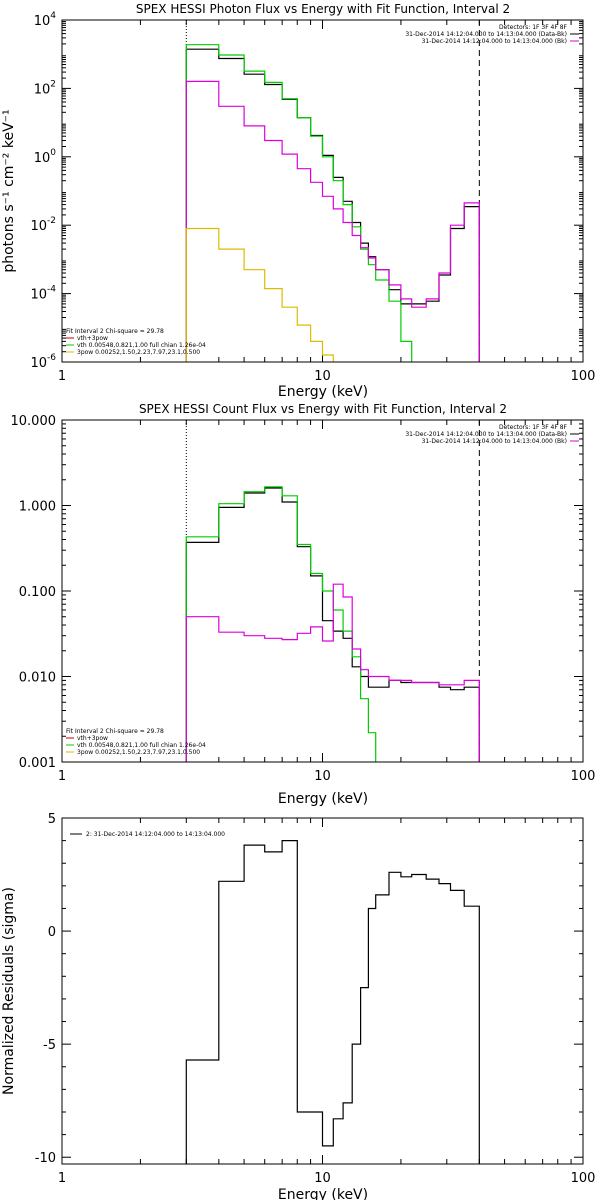 The width and height of the screenshot is (600, 1200). What do you see at coordinates (45, 157) in the screenshot?
I see `y-tick-label: 10⁰` at bounding box center [45, 157].